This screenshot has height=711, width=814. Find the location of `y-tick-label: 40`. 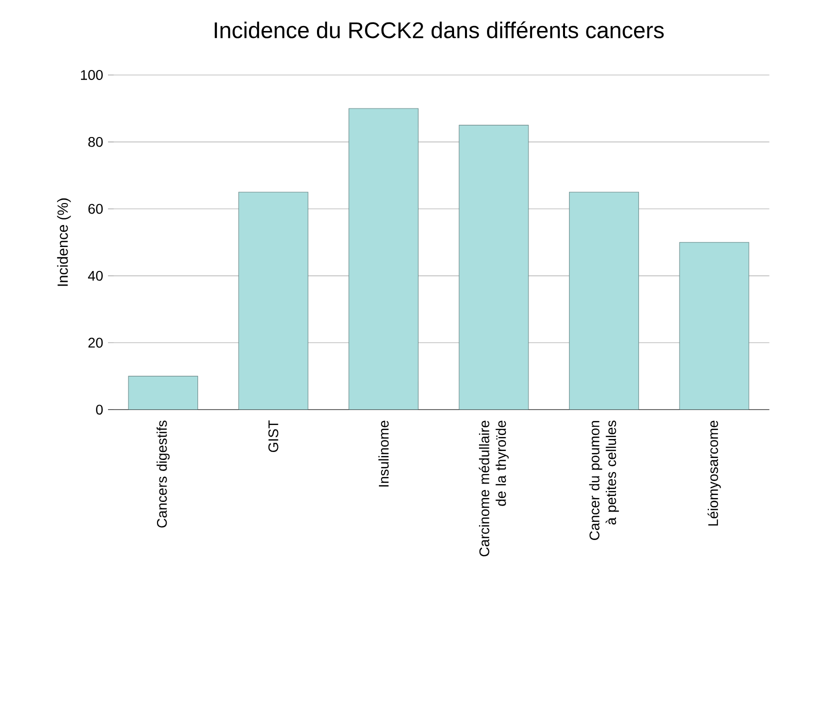

y-tick-label: 40 is located at coordinates (95, 275).